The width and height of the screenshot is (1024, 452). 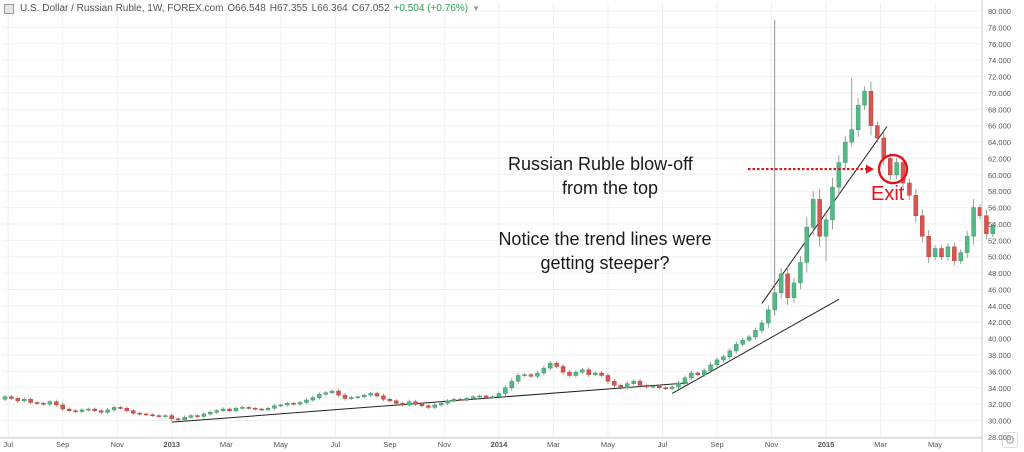 What do you see at coordinates (600, 164) in the screenshot?
I see `annotation-line-1: Russian Ruble blow-off` at bounding box center [600, 164].